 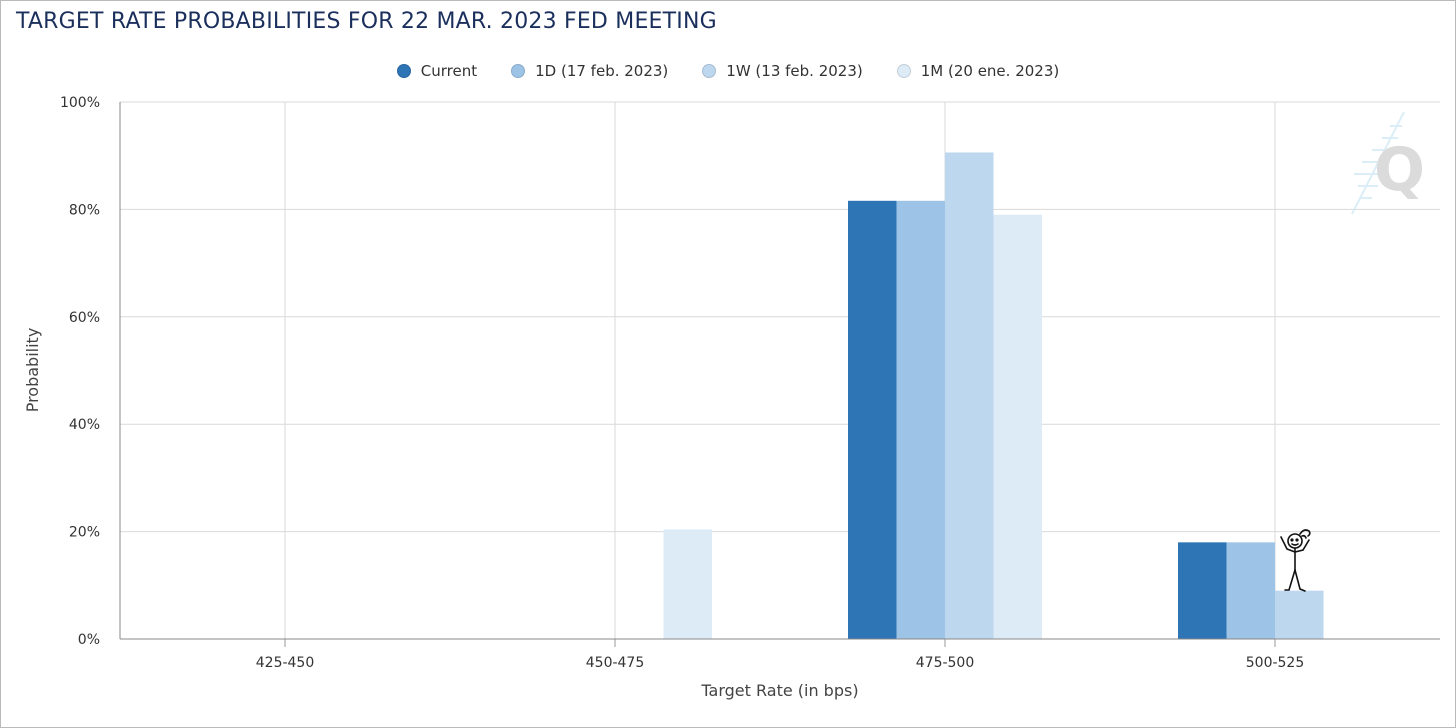 What do you see at coordinates (1399, 170) in the screenshot?
I see `watermark-letter: Q` at bounding box center [1399, 170].